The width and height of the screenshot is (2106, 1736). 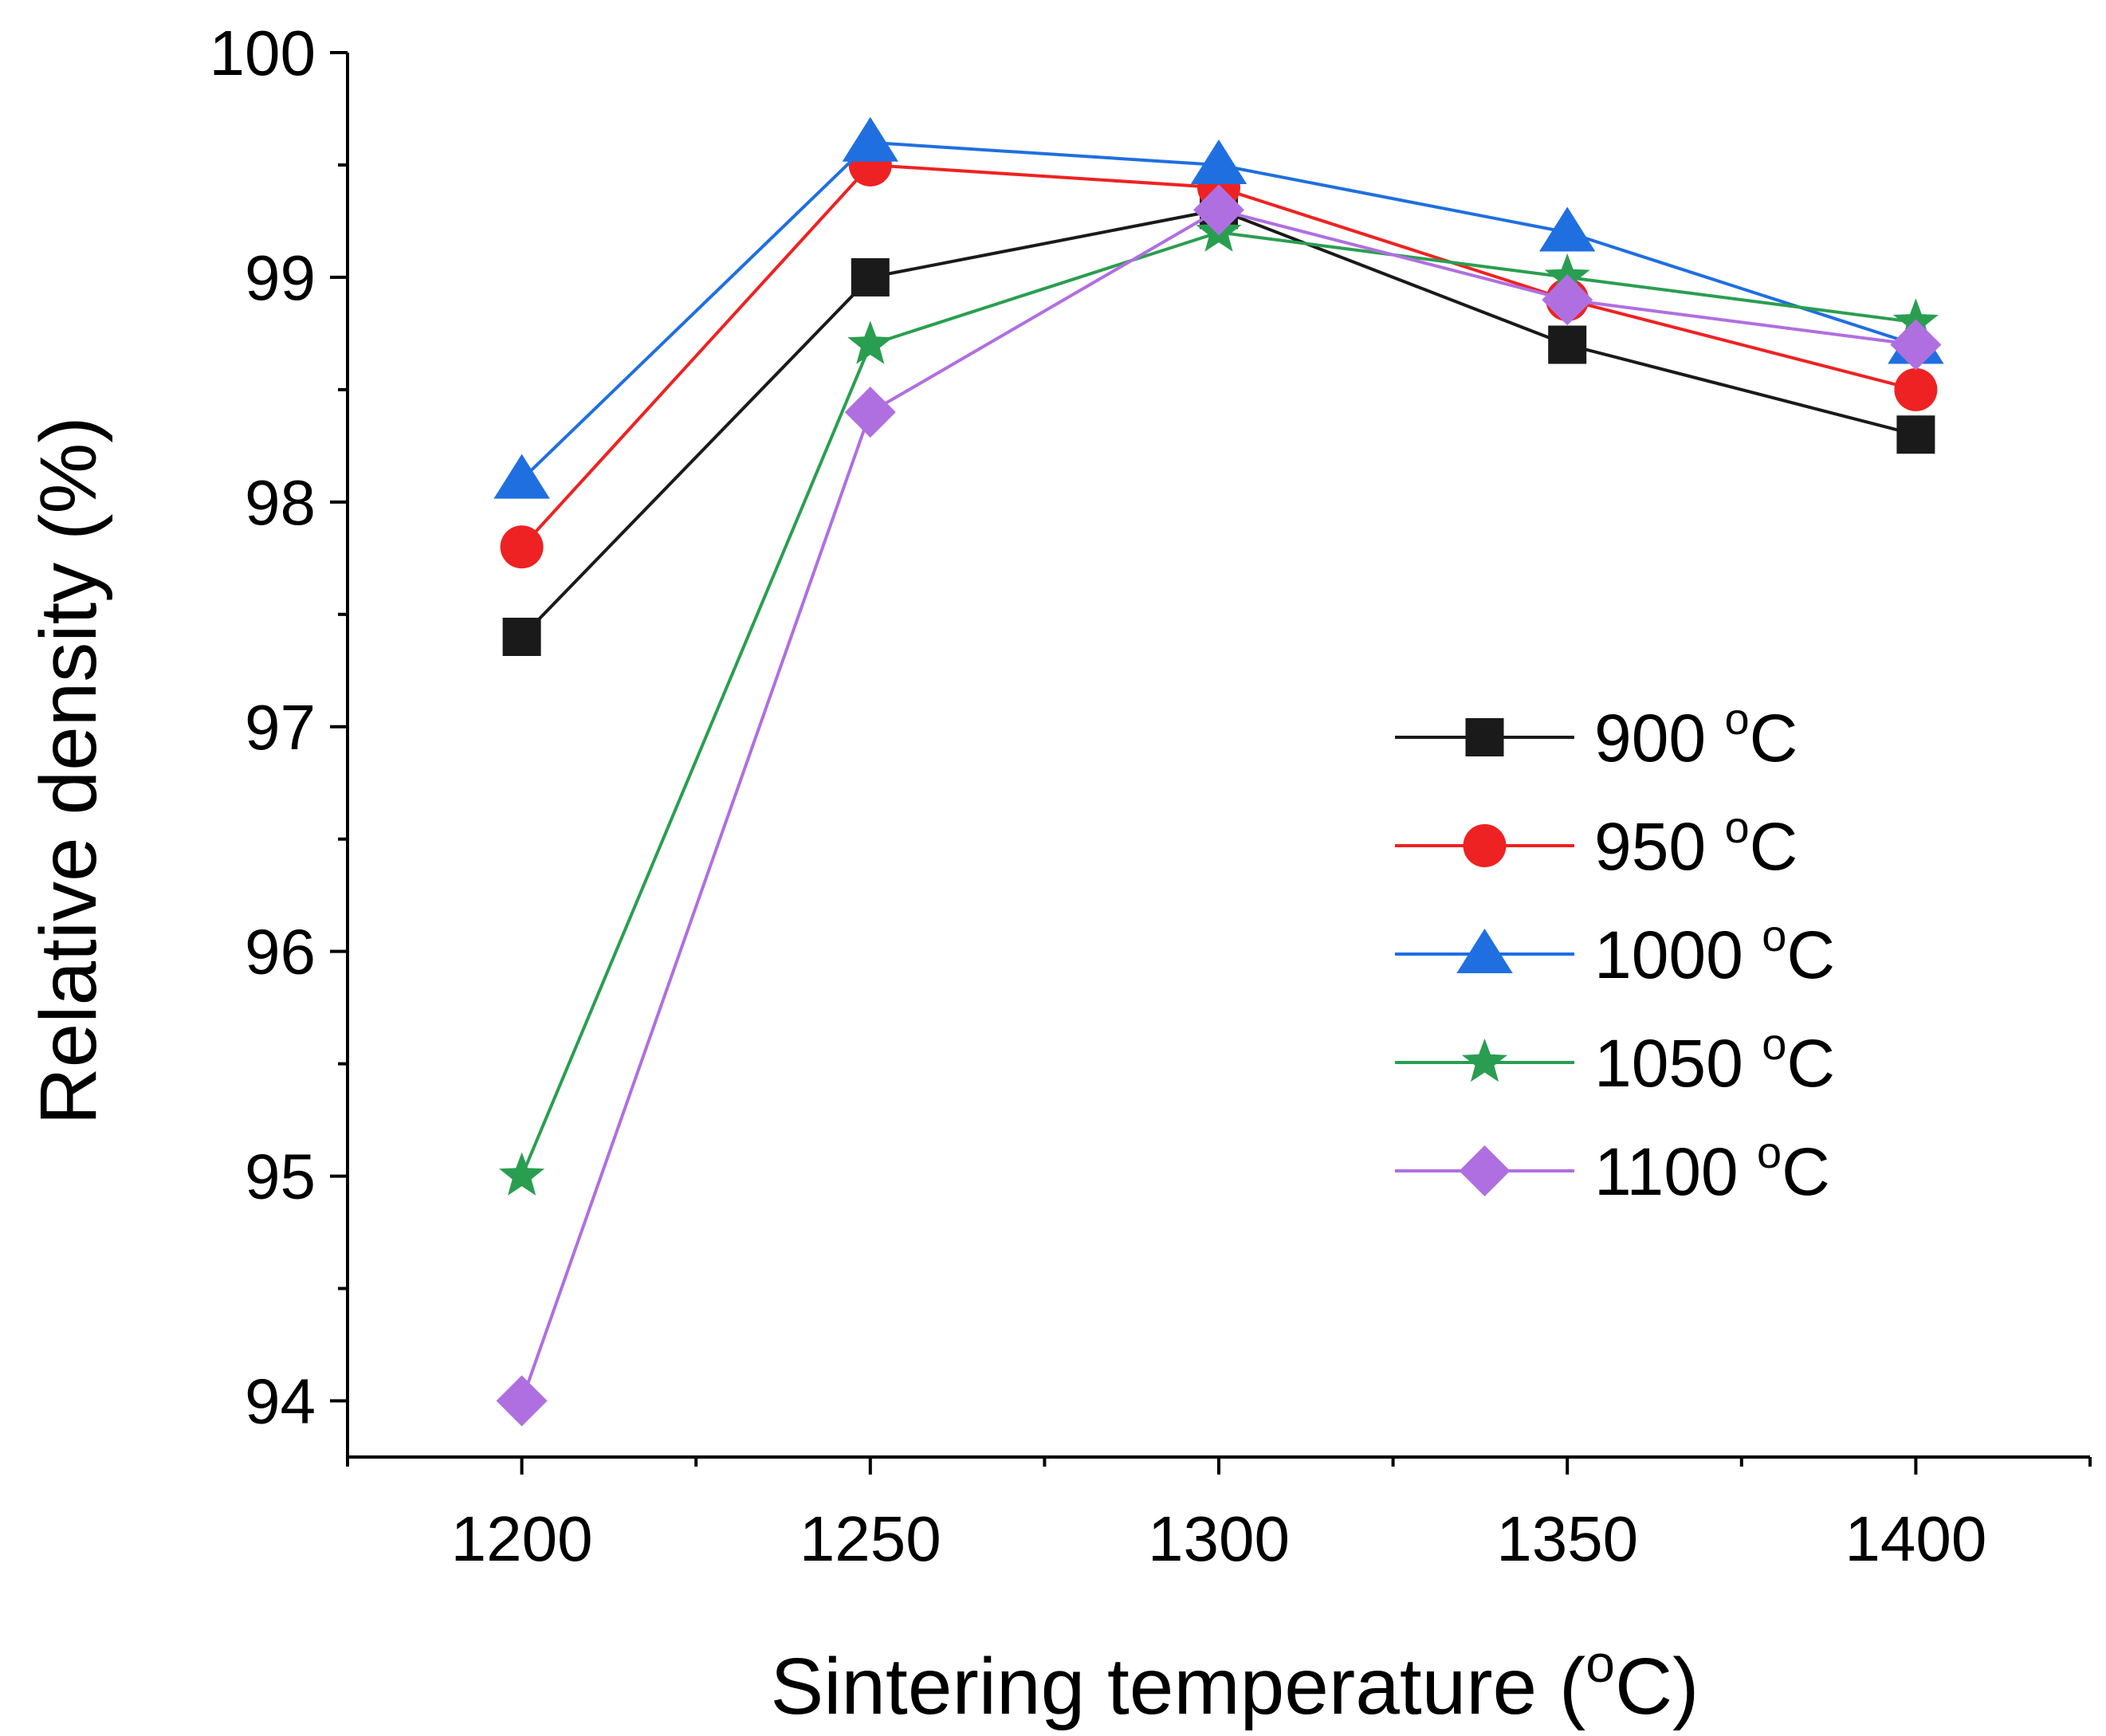 What do you see at coordinates (522, 1539) in the screenshot?
I see `x-tick-label: 1200` at bounding box center [522, 1539].